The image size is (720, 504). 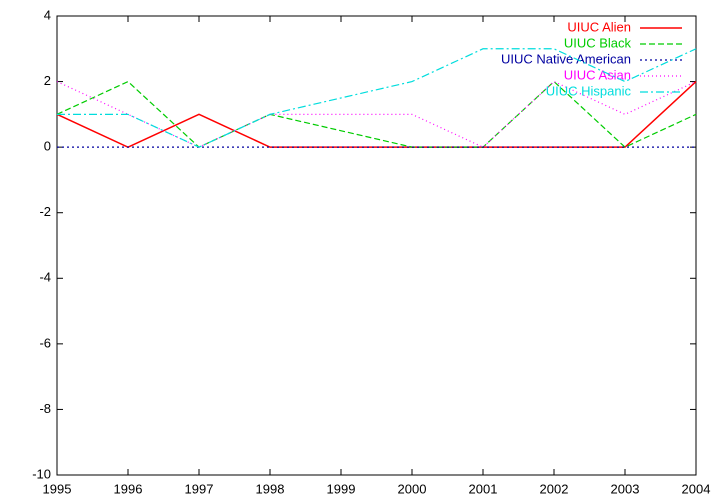 What do you see at coordinates (47, 80) in the screenshot?
I see `y-tick-label: 2` at bounding box center [47, 80].